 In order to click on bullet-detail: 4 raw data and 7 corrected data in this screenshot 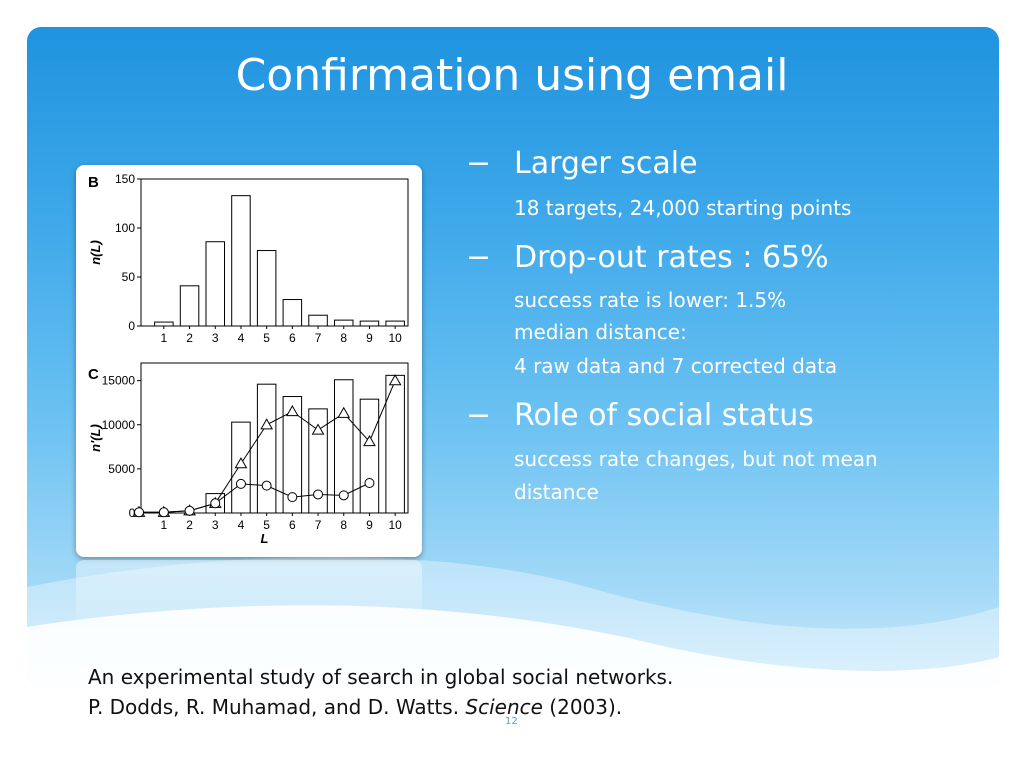, I will do `click(676, 366)`.